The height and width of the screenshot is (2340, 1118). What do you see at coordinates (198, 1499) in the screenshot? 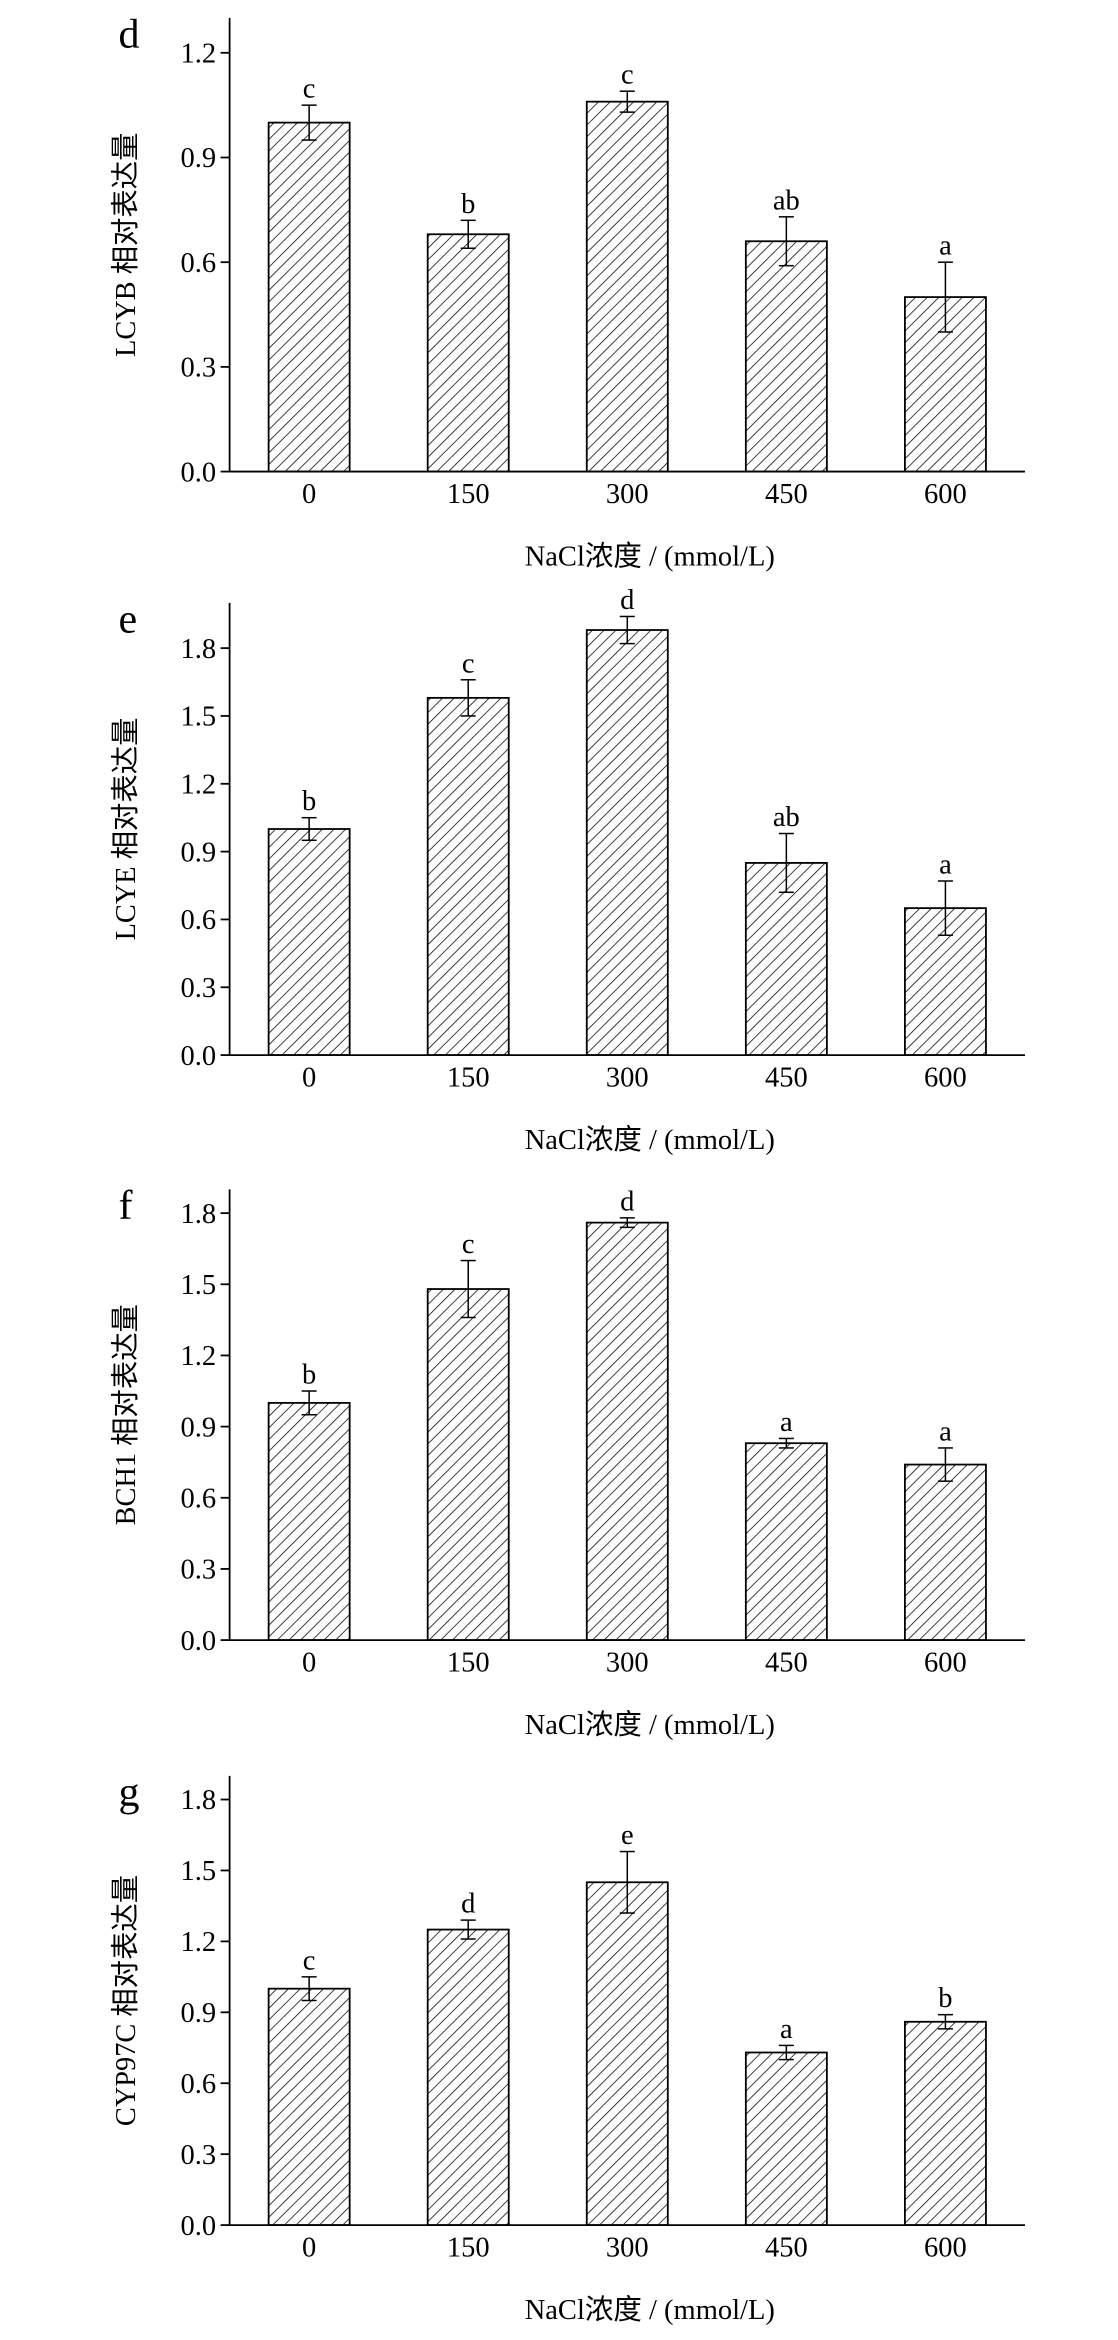
I see `y-tick-label: 0.6` at bounding box center [198, 1499].